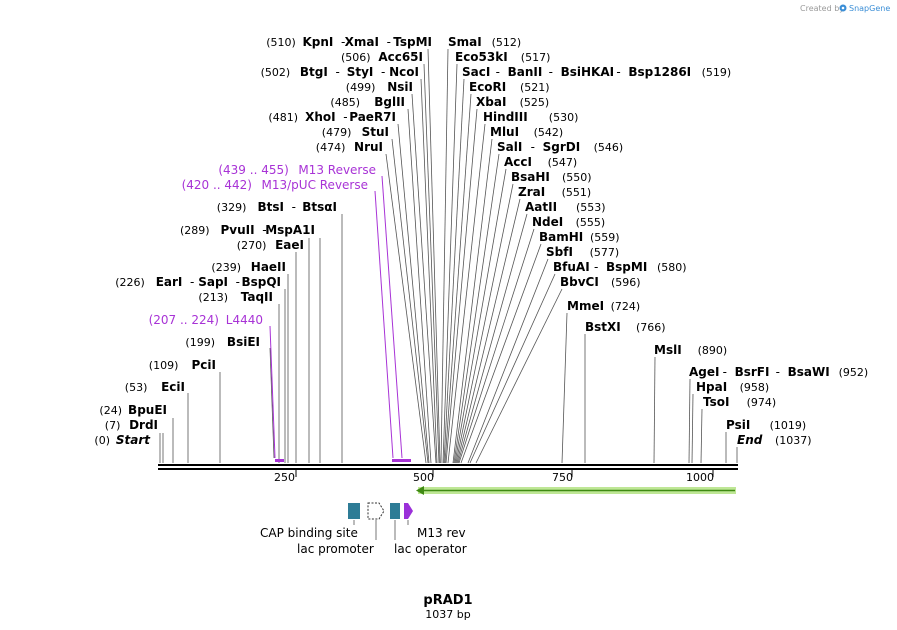  Describe the element at coordinates (668, 350) in the screenshot. I see `enzyme-msli: MslI` at that location.